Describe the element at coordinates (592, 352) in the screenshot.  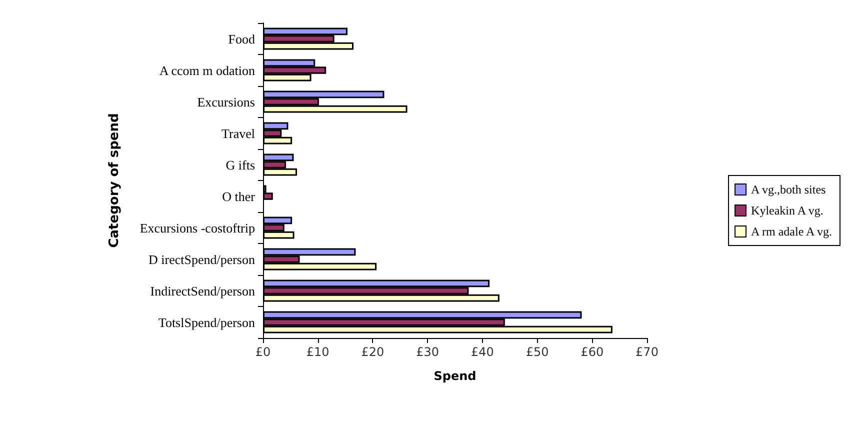
I see `x-tick-label: £60` at that location.